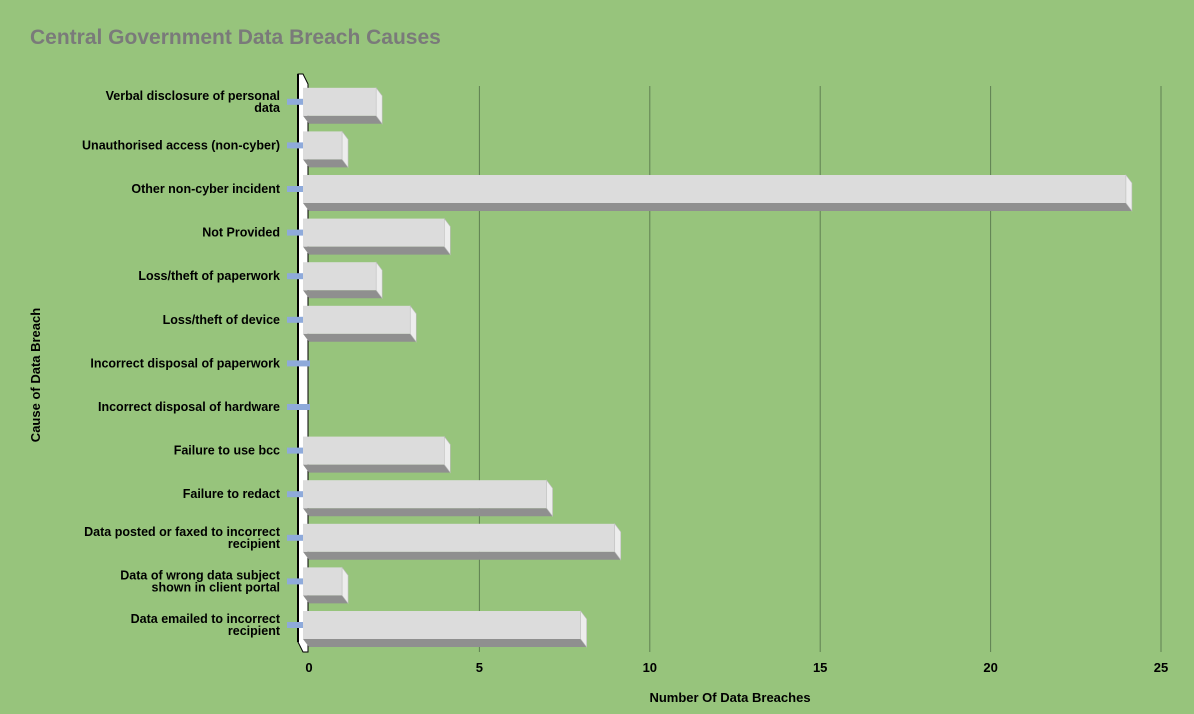 Image resolution: width=1194 pixels, height=714 pixels. What do you see at coordinates (185, 363) in the screenshot?
I see `y-tick-label: Incorrect disposal of paperwork` at bounding box center [185, 363].